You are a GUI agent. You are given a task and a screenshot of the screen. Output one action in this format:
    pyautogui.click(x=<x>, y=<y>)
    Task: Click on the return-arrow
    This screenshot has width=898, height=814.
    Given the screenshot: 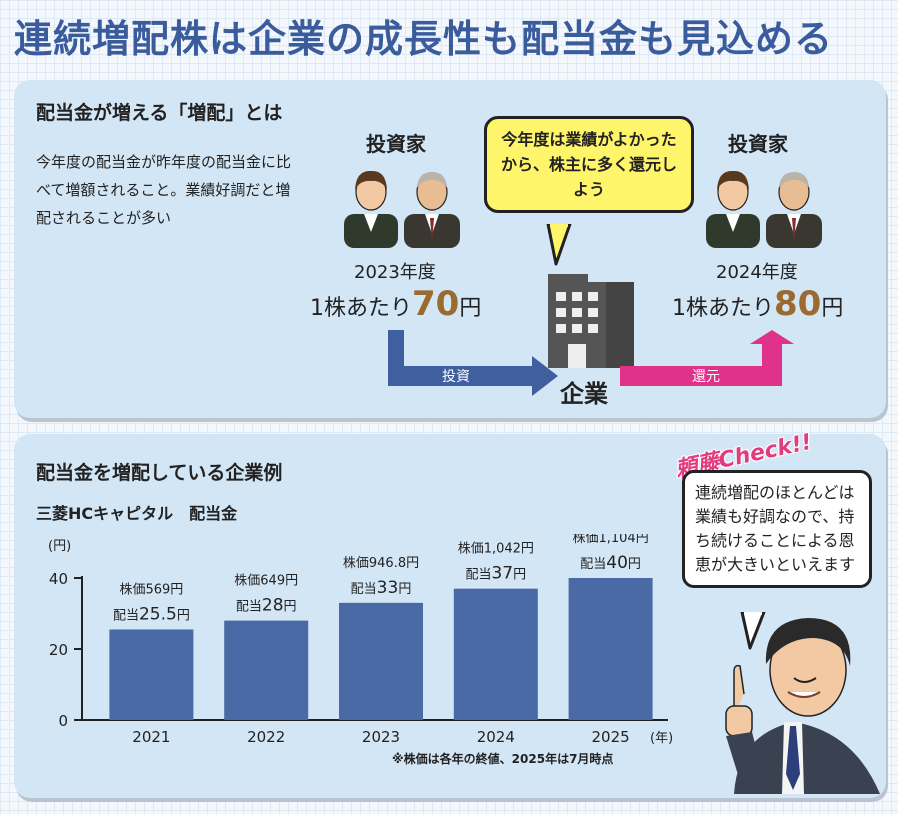 What is the action you would take?
    pyautogui.click(x=707, y=358)
    